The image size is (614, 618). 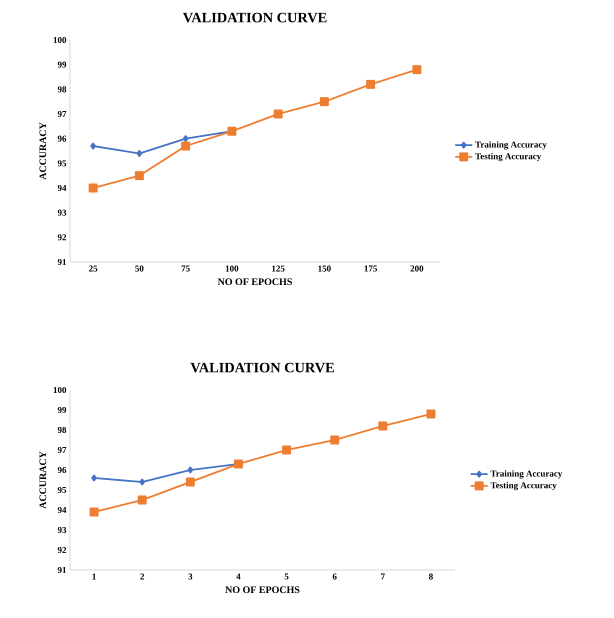 What do you see at coordinates (334, 577) in the screenshot?
I see `x-tick-label: 6` at bounding box center [334, 577].